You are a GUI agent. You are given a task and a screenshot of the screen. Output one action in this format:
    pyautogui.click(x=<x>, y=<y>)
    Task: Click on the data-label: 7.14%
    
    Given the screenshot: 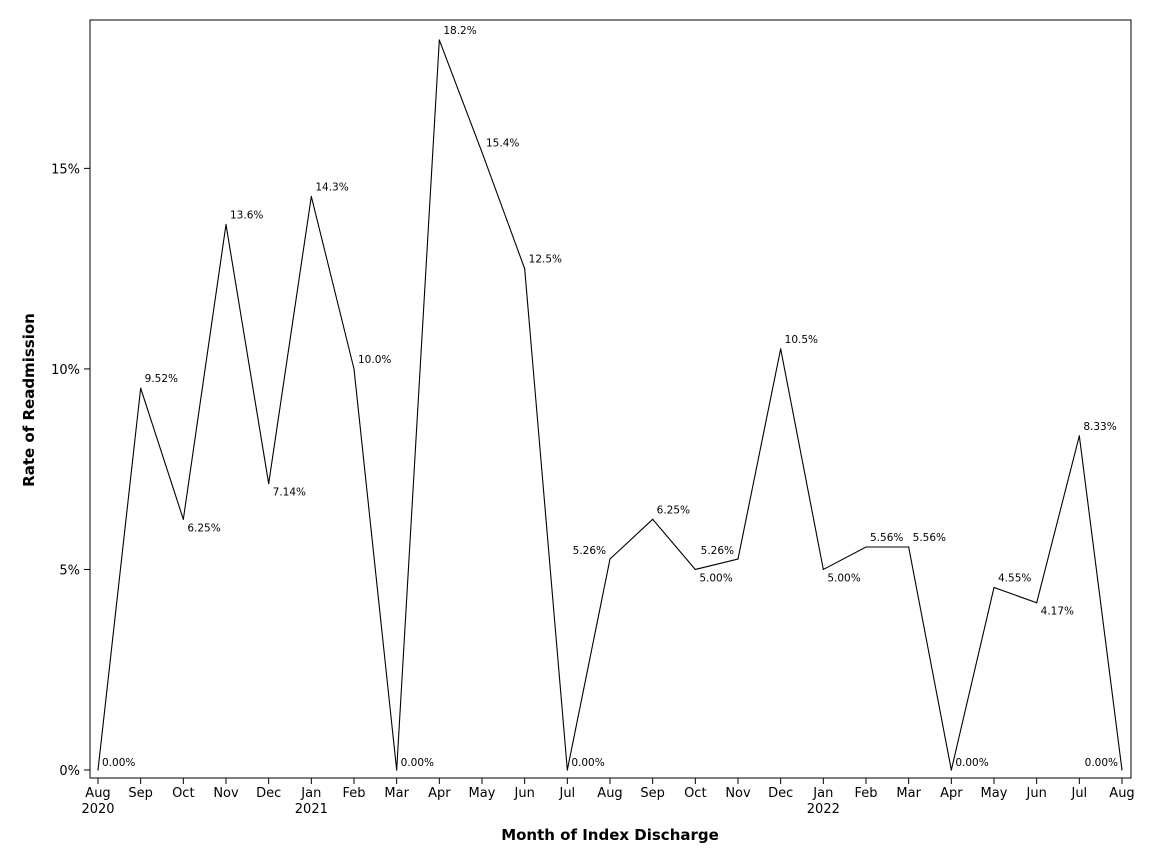 What is the action you would take?
    pyautogui.click(x=289, y=493)
    